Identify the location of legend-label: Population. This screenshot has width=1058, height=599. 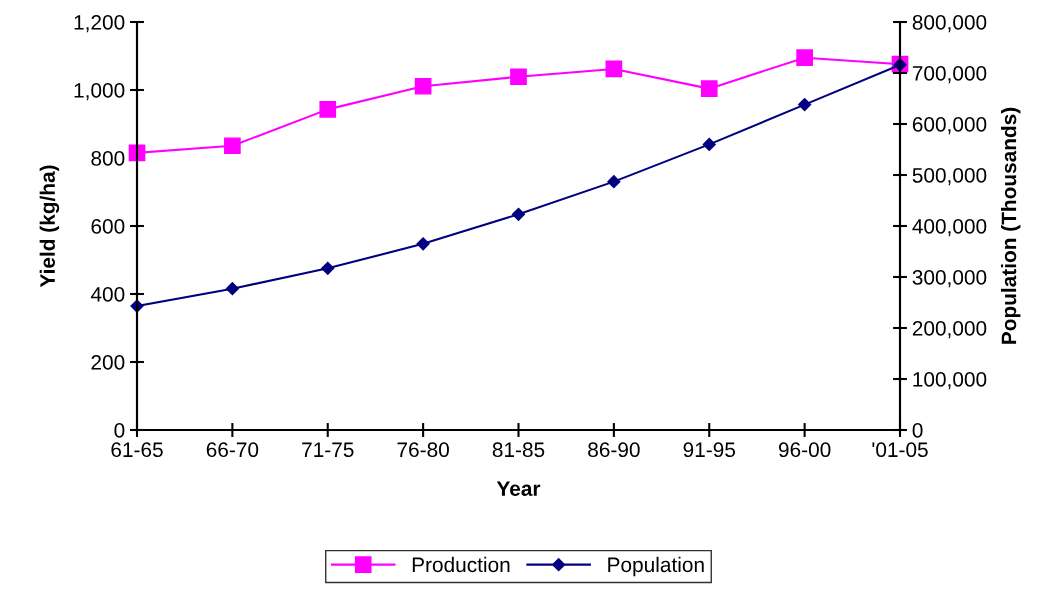
(656, 566).